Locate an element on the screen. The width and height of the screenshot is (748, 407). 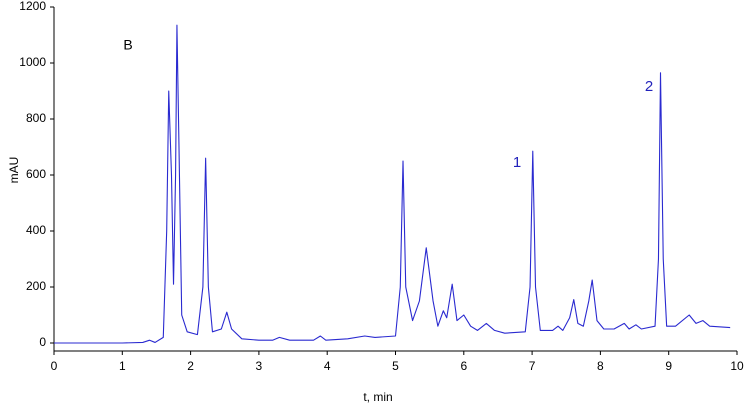
x-tick-label: 5 is located at coordinates (395, 366).